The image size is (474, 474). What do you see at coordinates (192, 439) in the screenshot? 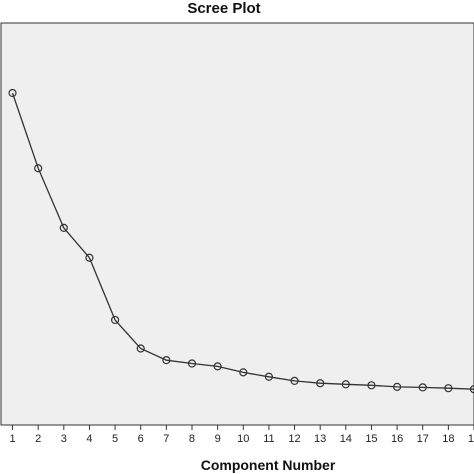
I see `x-tick-label: 8` at bounding box center [192, 439].